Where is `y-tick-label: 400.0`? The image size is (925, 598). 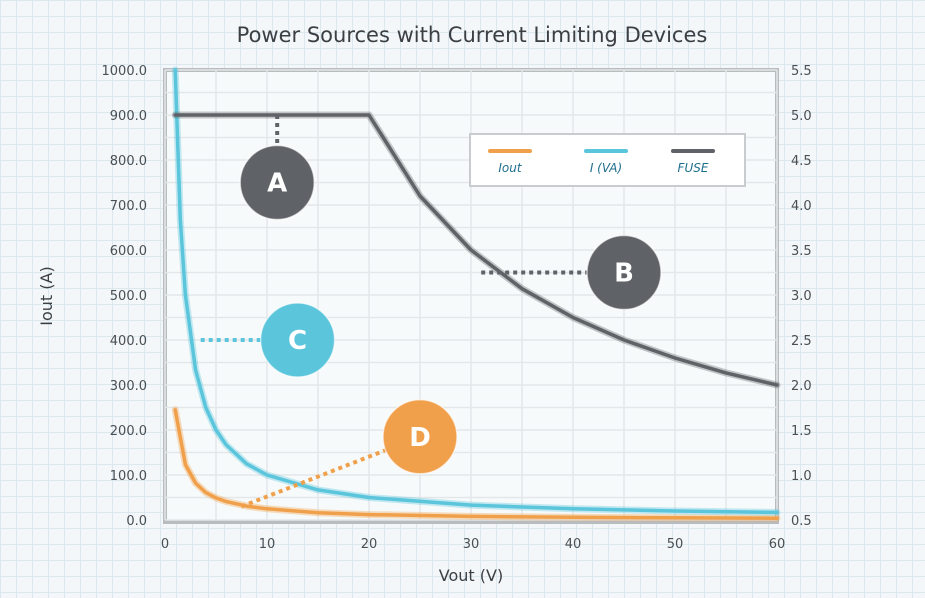
y-tick-label: 400.0 is located at coordinates (128, 341).